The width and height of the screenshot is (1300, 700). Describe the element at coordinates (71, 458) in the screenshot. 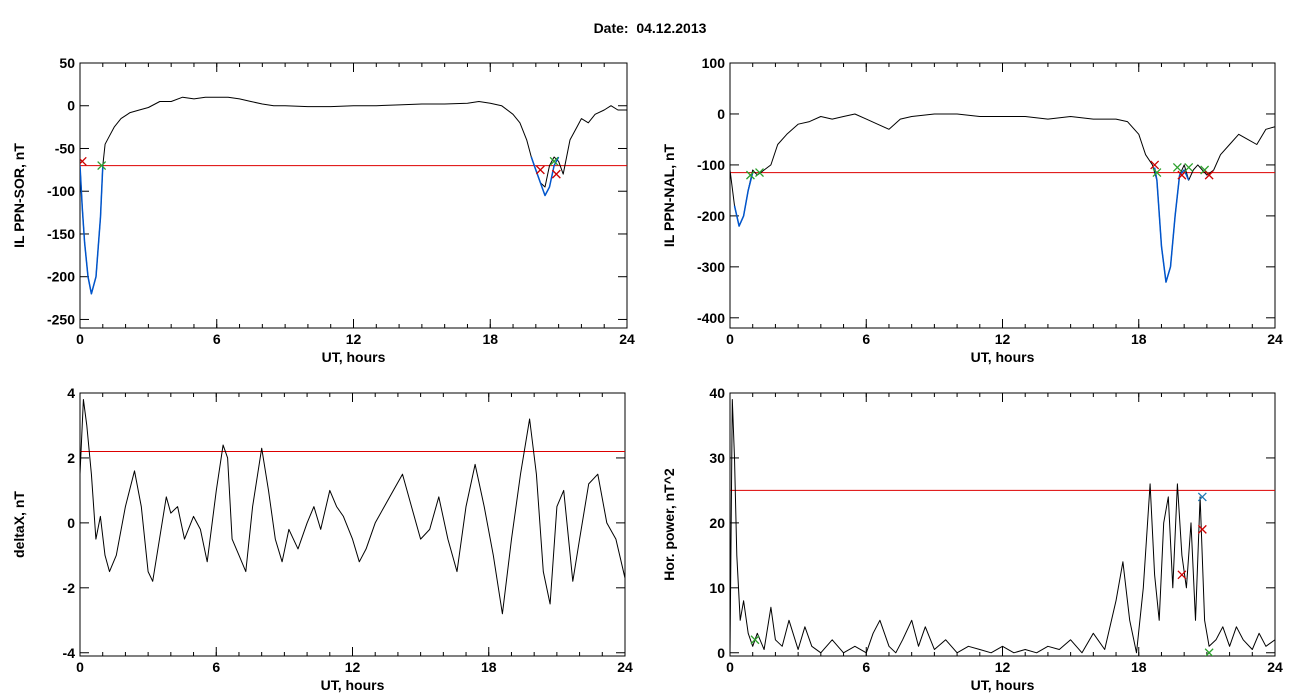

I see `y-tick-label: 2` at that location.